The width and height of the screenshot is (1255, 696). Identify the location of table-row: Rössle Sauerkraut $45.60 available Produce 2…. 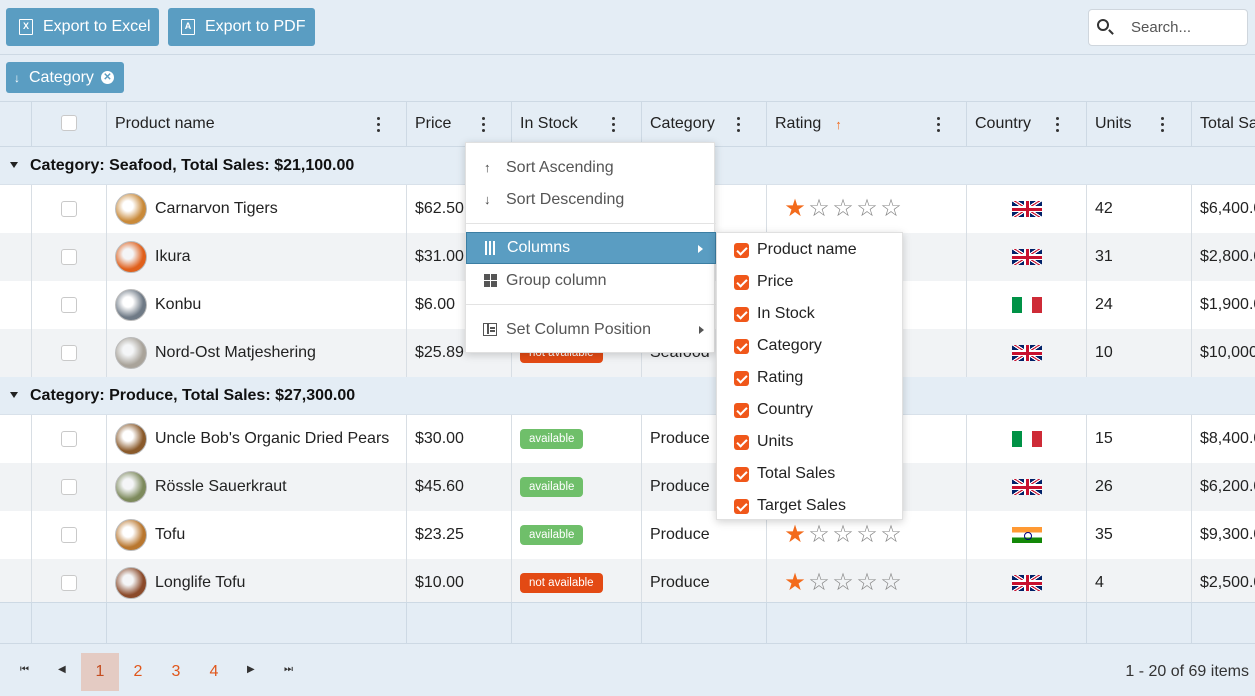
(627, 487).